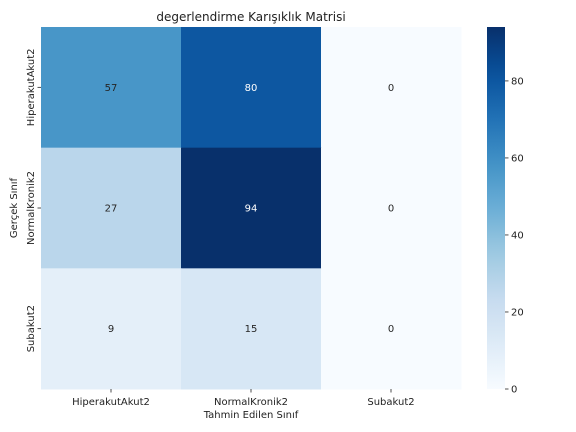 The height and width of the screenshot is (432, 576). I want to click on x-tick-label: NormalKronik2, so click(251, 402).